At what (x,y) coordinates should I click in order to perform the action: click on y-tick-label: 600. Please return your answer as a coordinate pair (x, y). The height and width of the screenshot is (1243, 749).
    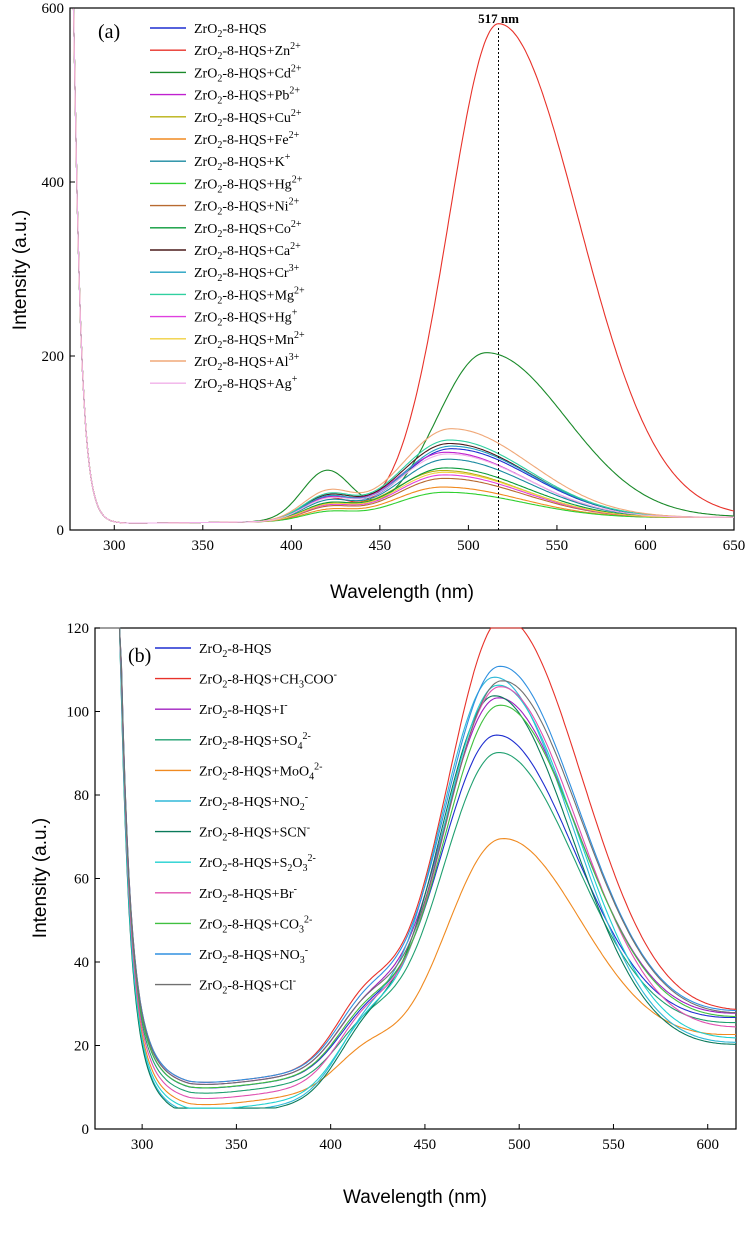
    Looking at the image, I should click on (53, 9).